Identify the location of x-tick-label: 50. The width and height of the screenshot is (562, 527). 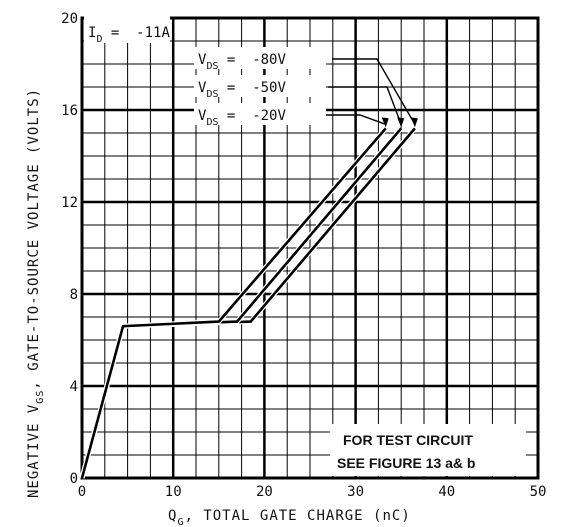
(538, 492).